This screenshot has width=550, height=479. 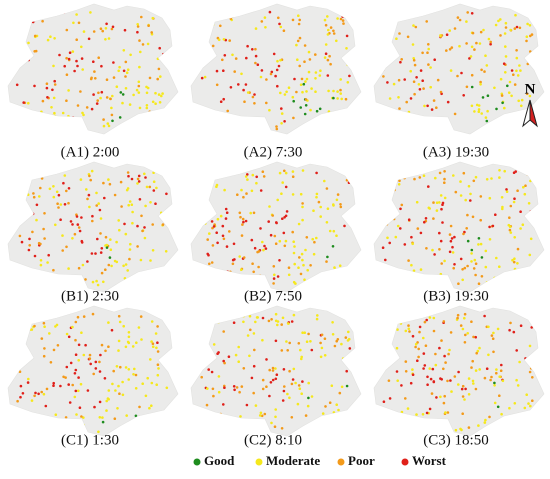 What do you see at coordinates (455, 440) in the screenshot?
I see `panel-label: (C3) 18:50` at bounding box center [455, 440].